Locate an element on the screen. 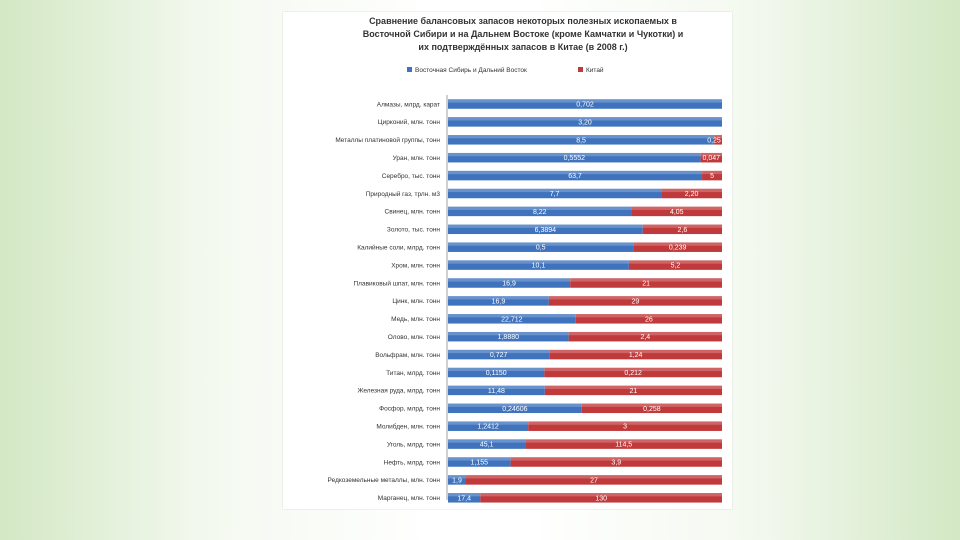 The width and height of the screenshot is (960, 540). value-label-series1: 8,22 is located at coordinates (540, 212).